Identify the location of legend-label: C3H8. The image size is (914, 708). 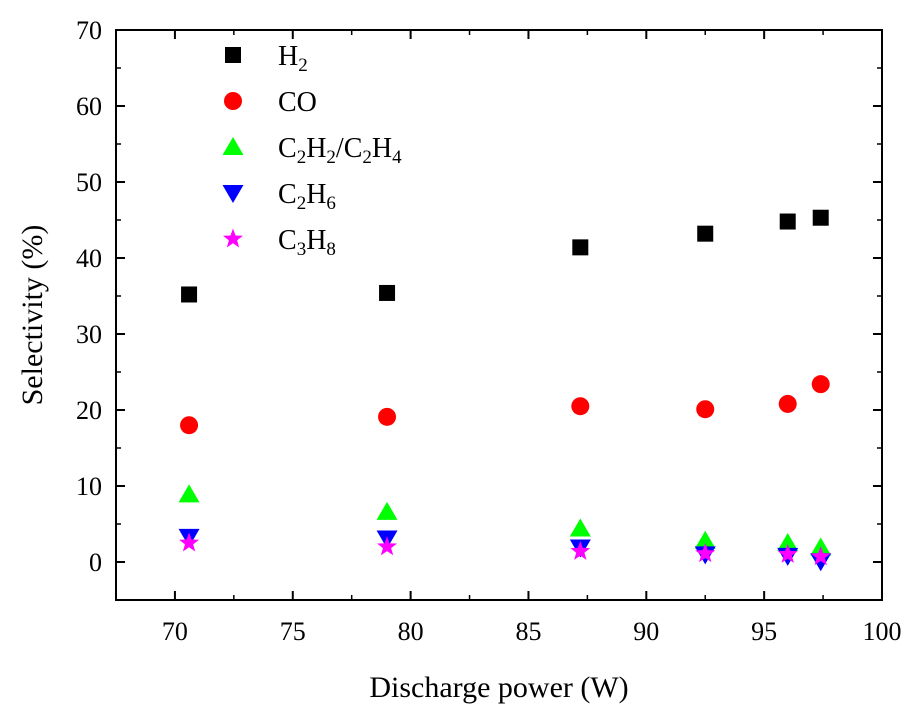
(307, 242).